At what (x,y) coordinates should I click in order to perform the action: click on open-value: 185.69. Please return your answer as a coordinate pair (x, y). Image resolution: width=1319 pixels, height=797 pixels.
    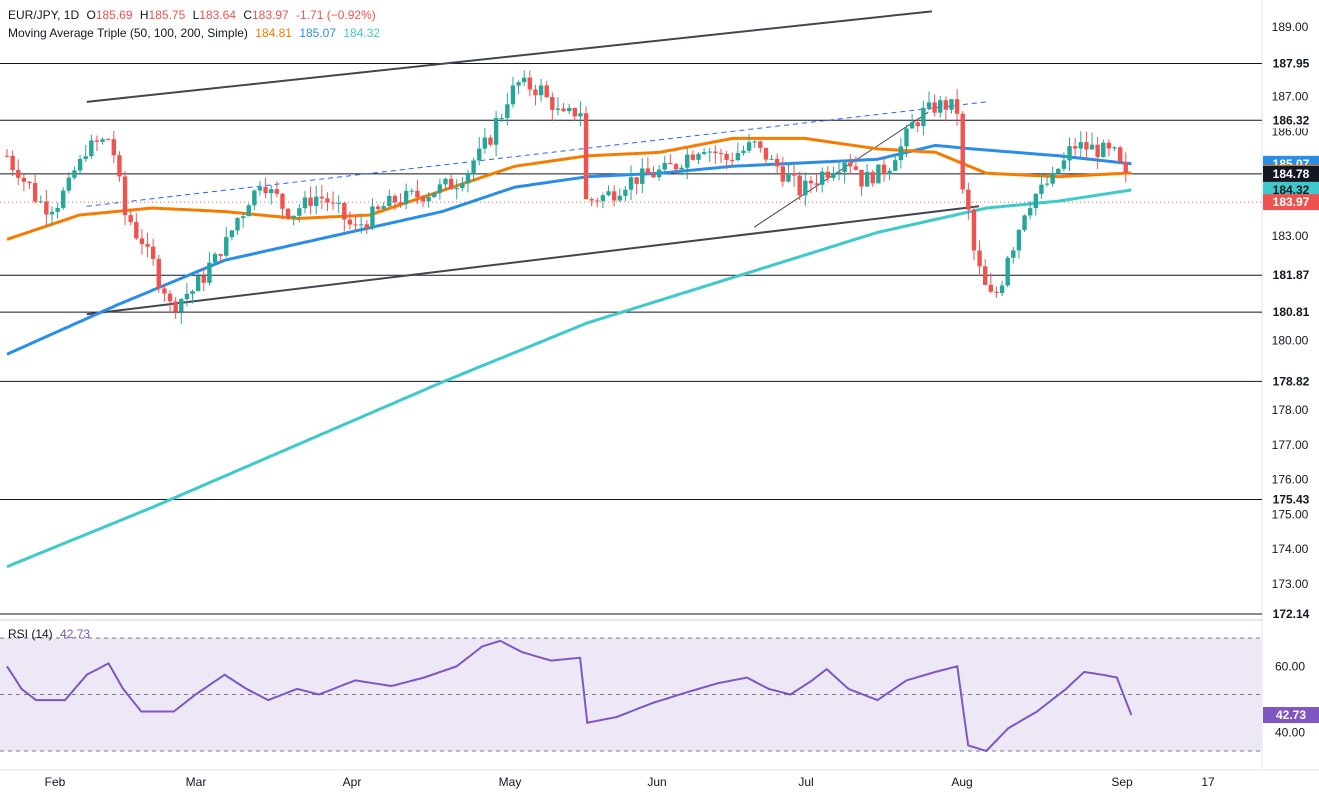
    Looking at the image, I should click on (114, 15).